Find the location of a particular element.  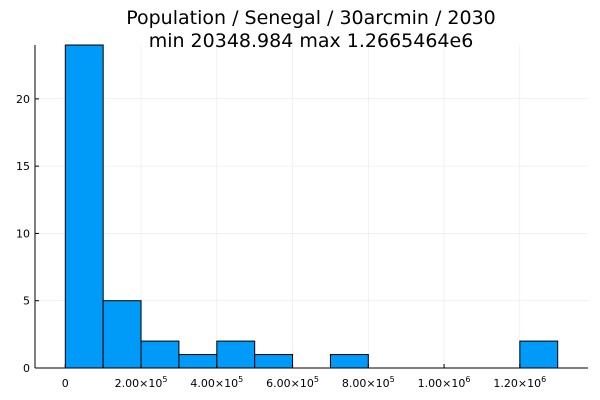

x-tick-label: 6.00×10⁵ is located at coordinates (292, 382).